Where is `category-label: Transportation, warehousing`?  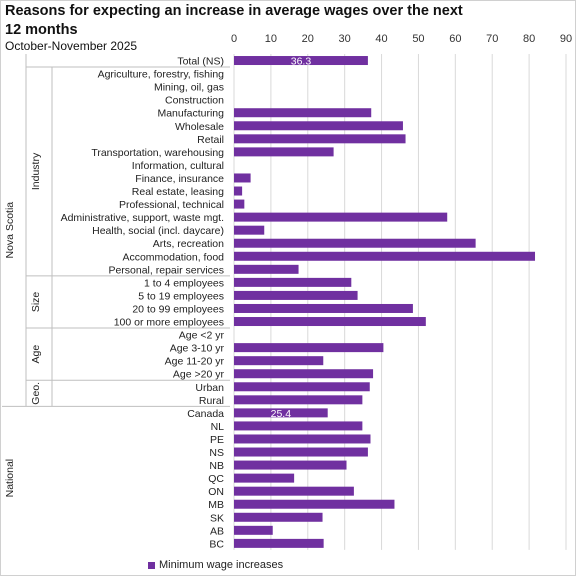 category-label: Transportation, warehousing is located at coordinates (157, 153).